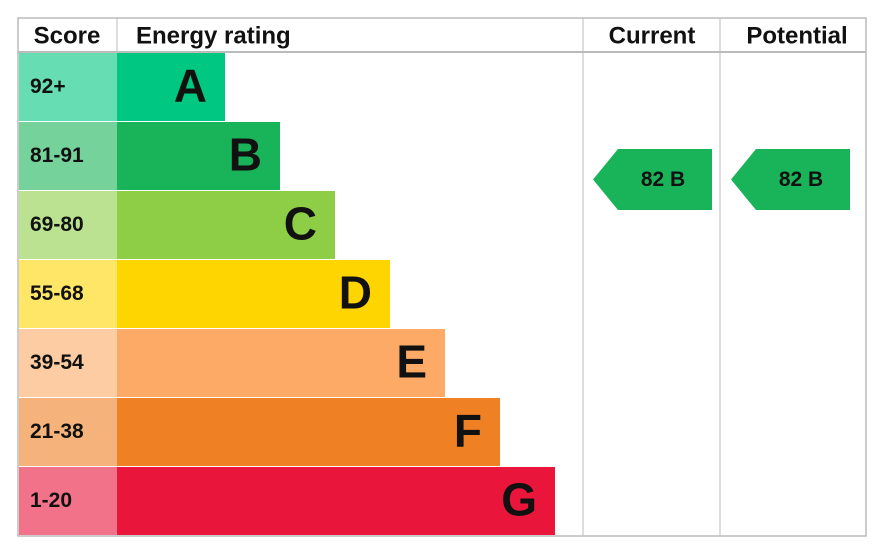  What do you see at coordinates (245, 155) in the screenshot?
I see `band-letter: B` at bounding box center [245, 155].